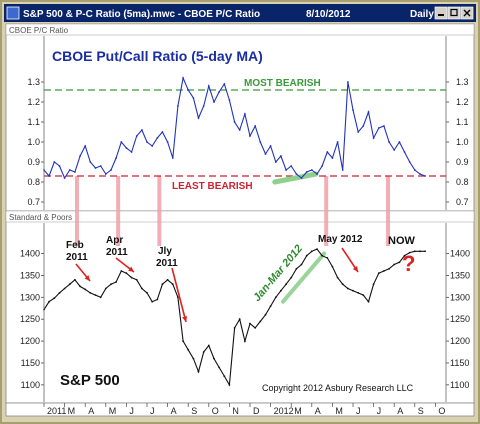 This screenshot has height=424, width=480. What do you see at coordinates (421, 411) in the screenshot?
I see `x-tick-label: S` at bounding box center [421, 411].